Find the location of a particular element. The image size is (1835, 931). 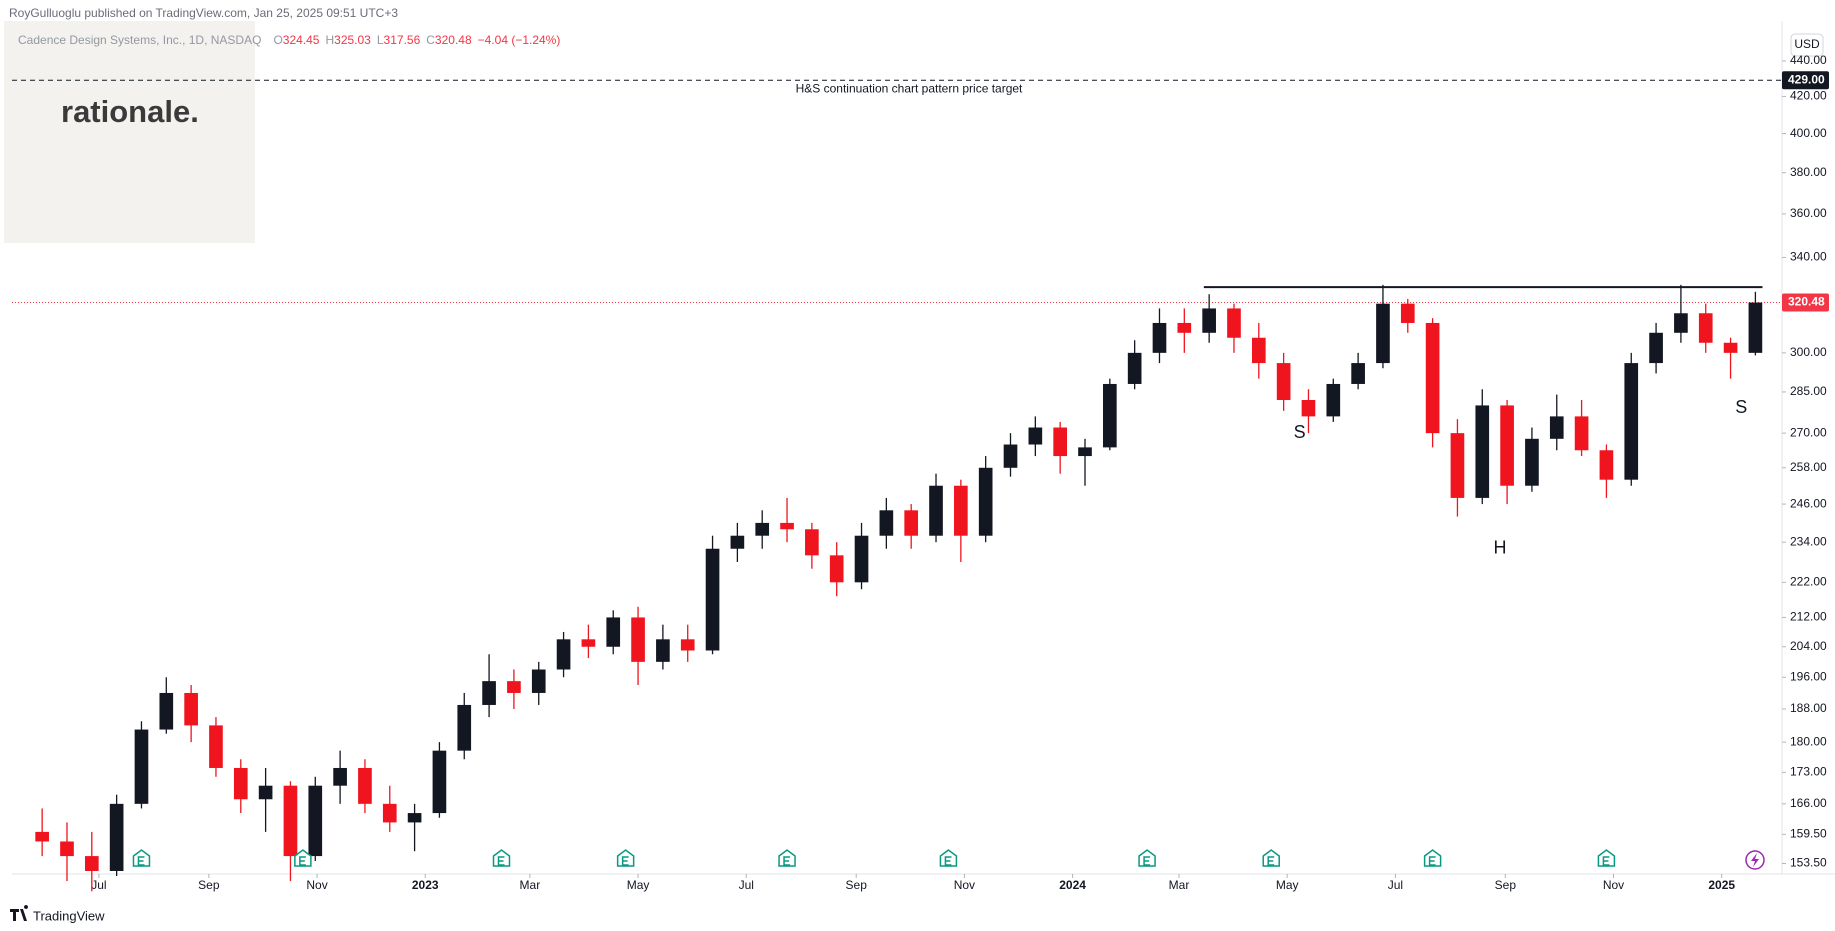

y-tick-label: 212.00 is located at coordinates (1808, 617).